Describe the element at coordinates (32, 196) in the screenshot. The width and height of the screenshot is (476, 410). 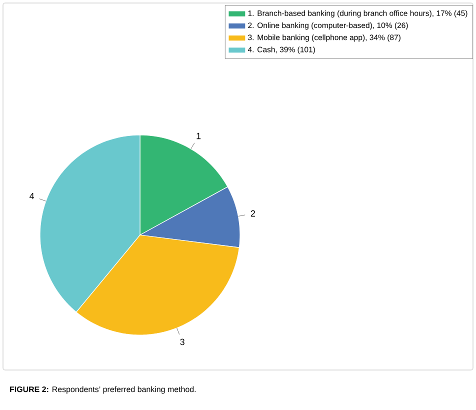
I see `text: 4` at that location.